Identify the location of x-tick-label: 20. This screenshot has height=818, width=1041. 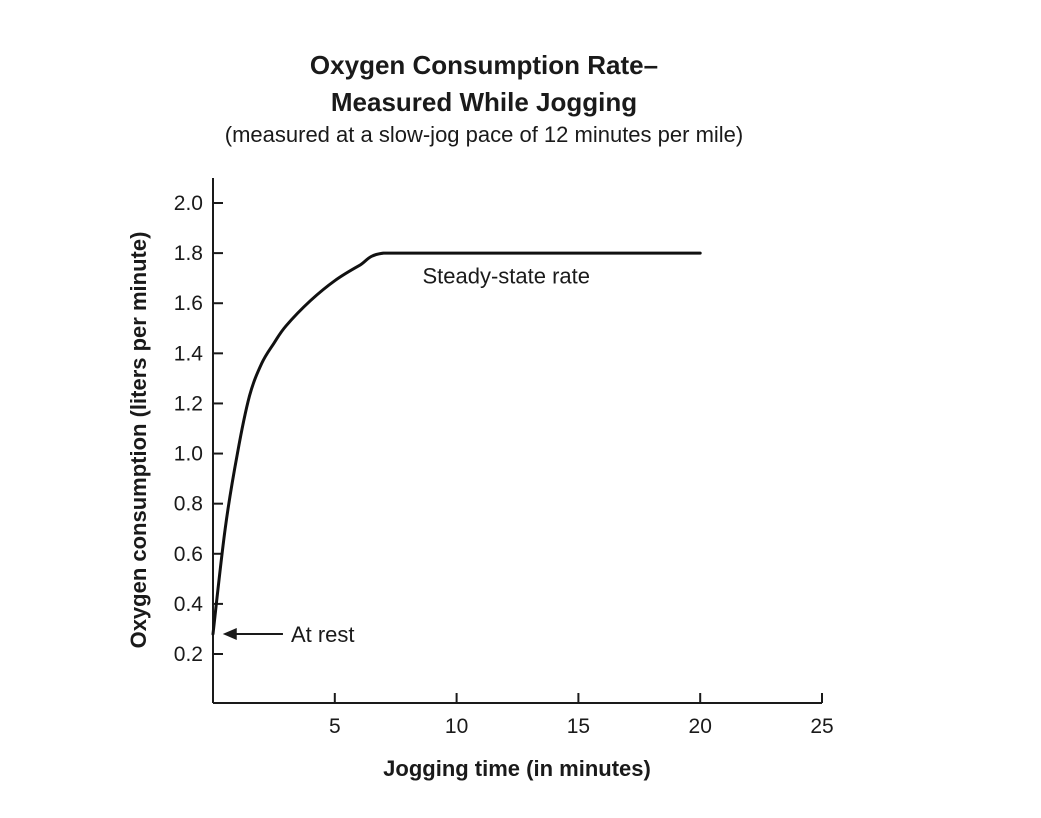
(700, 726).